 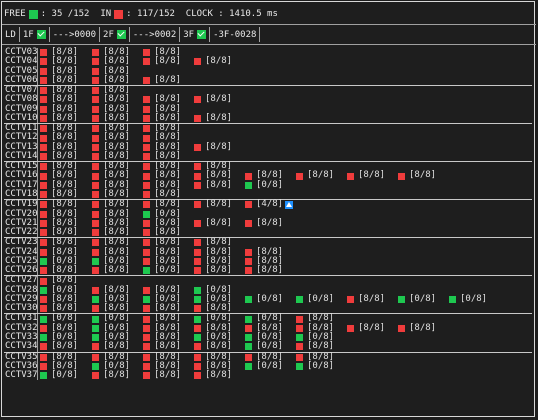 I want to click on toolbar-item-0: LD, so click(x=11, y=34).